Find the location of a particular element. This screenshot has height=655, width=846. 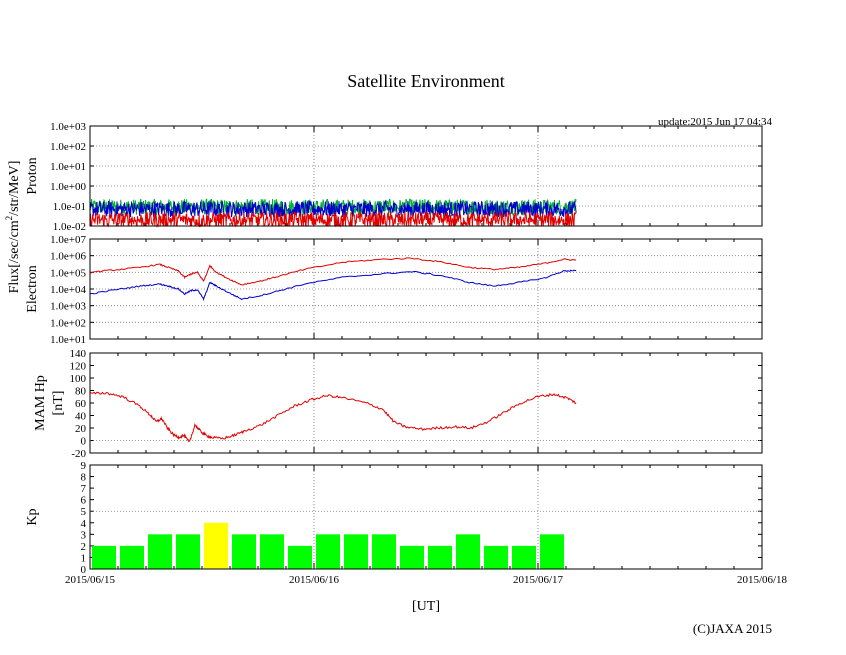

y-tick-label: 60 is located at coordinates (81, 404).